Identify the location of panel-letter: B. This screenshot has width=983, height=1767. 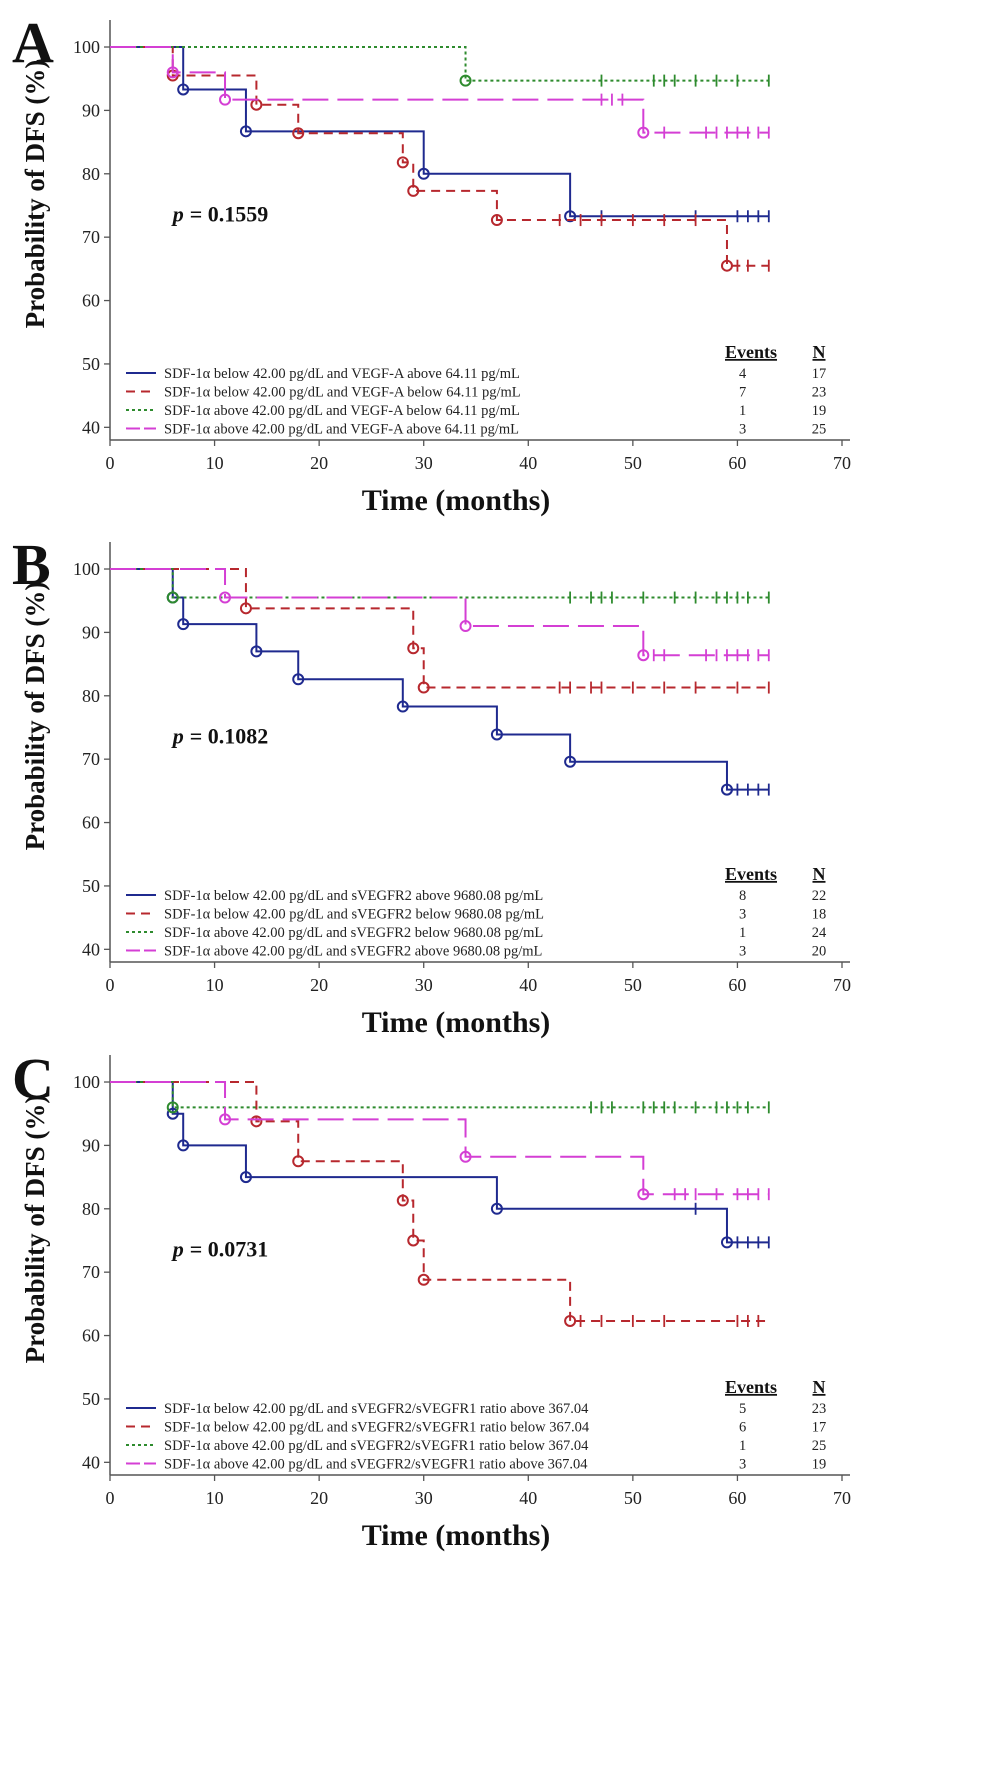
(31, 564).